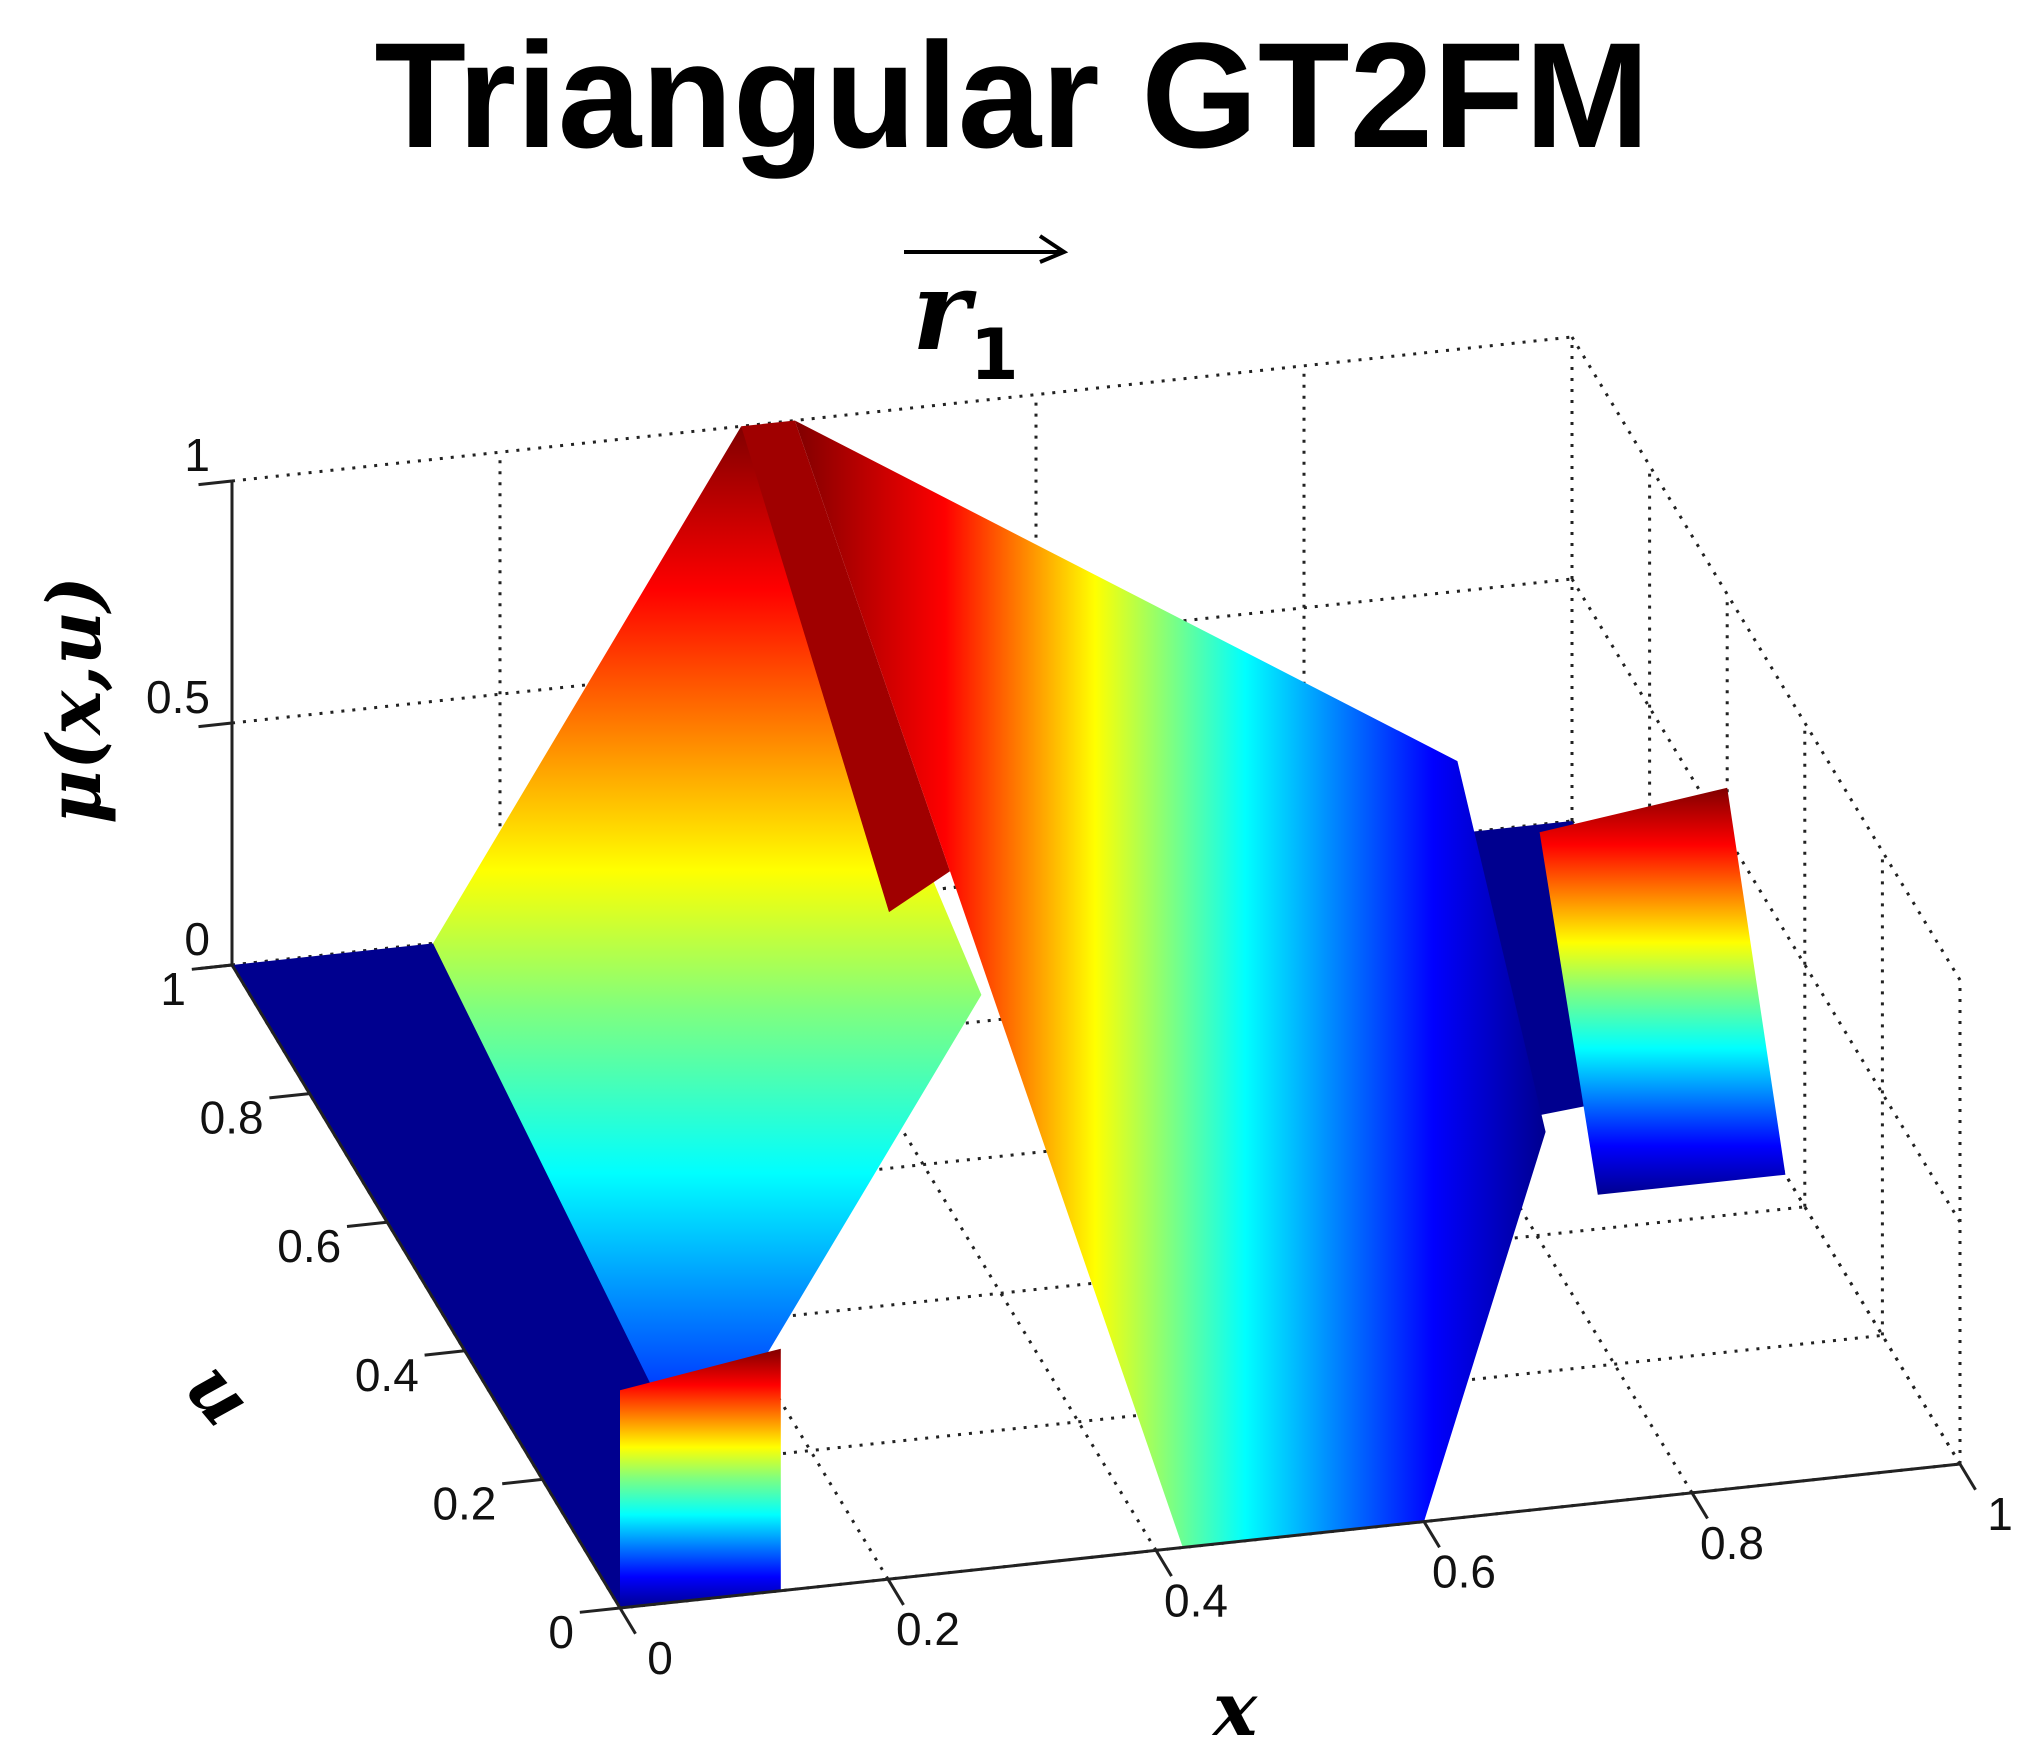 The width and height of the screenshot is (2024, 1758). Describe the element at coordinates (1464, 1572) in the screenshot. I see `x-tick-label: 0.6` at that location.